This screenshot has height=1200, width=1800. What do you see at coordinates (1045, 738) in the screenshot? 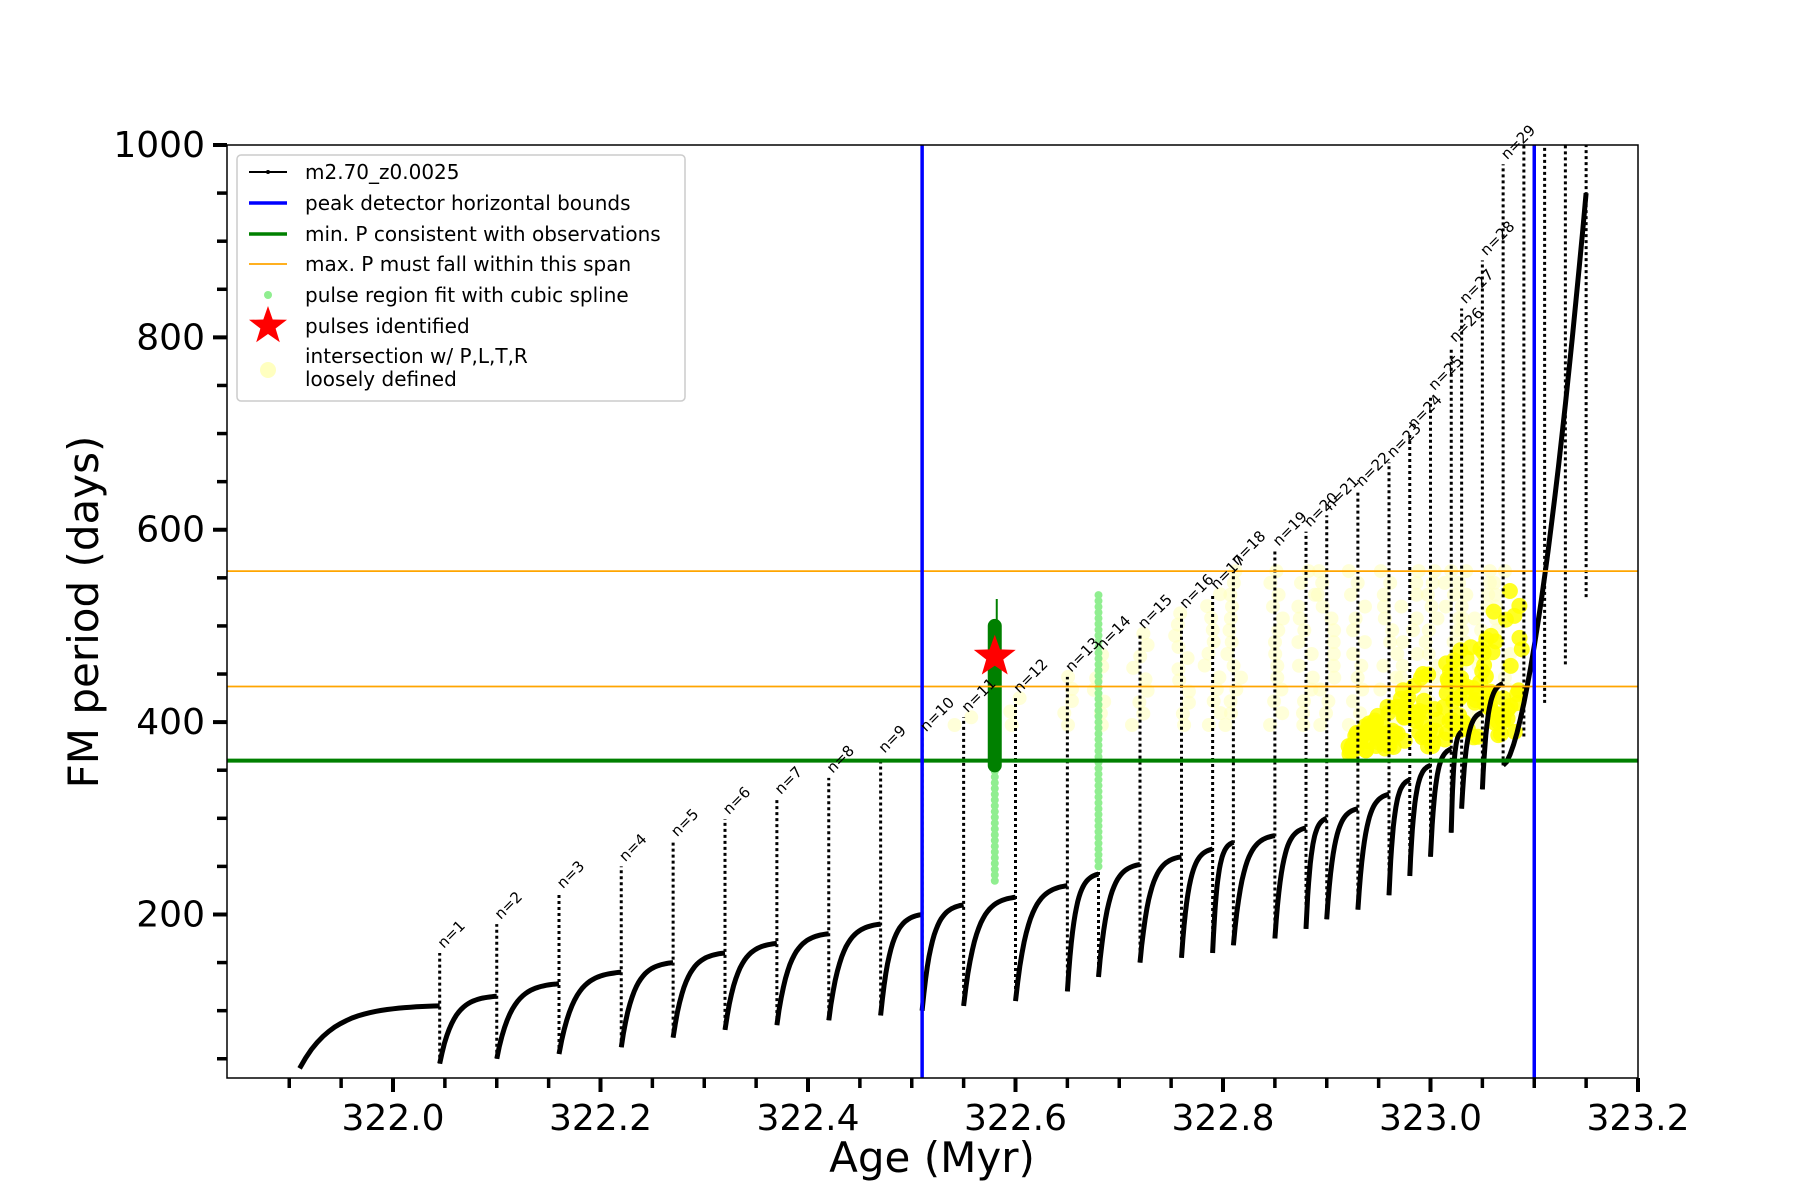
I see `spline-fit-points` at bounding box center [1045, 738].